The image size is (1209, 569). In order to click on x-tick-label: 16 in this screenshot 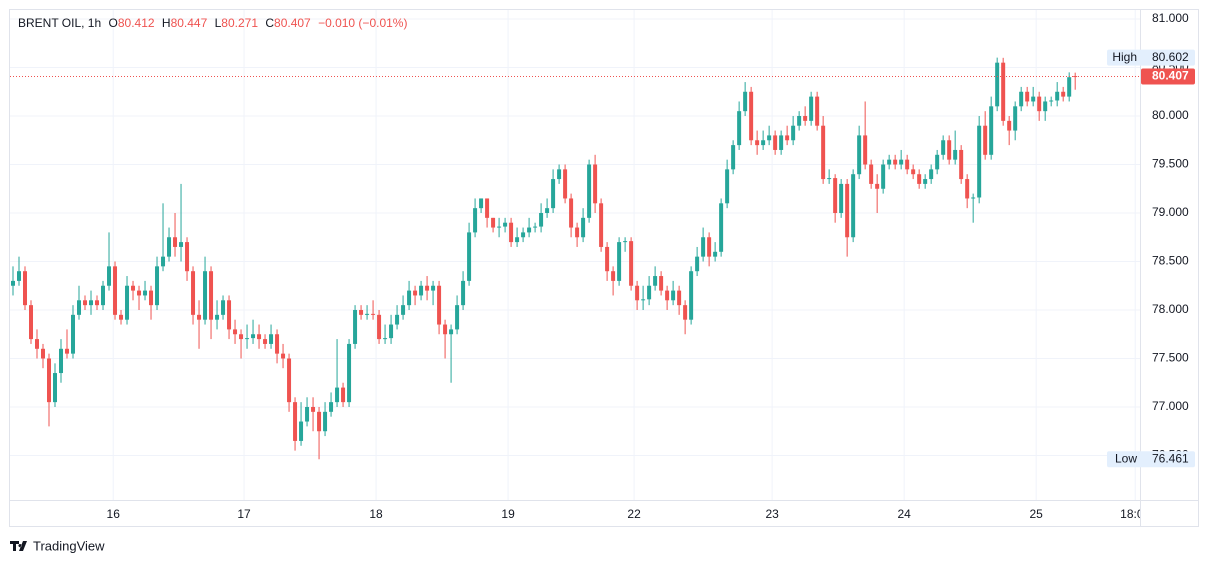, I will do `click(114, 514)`.